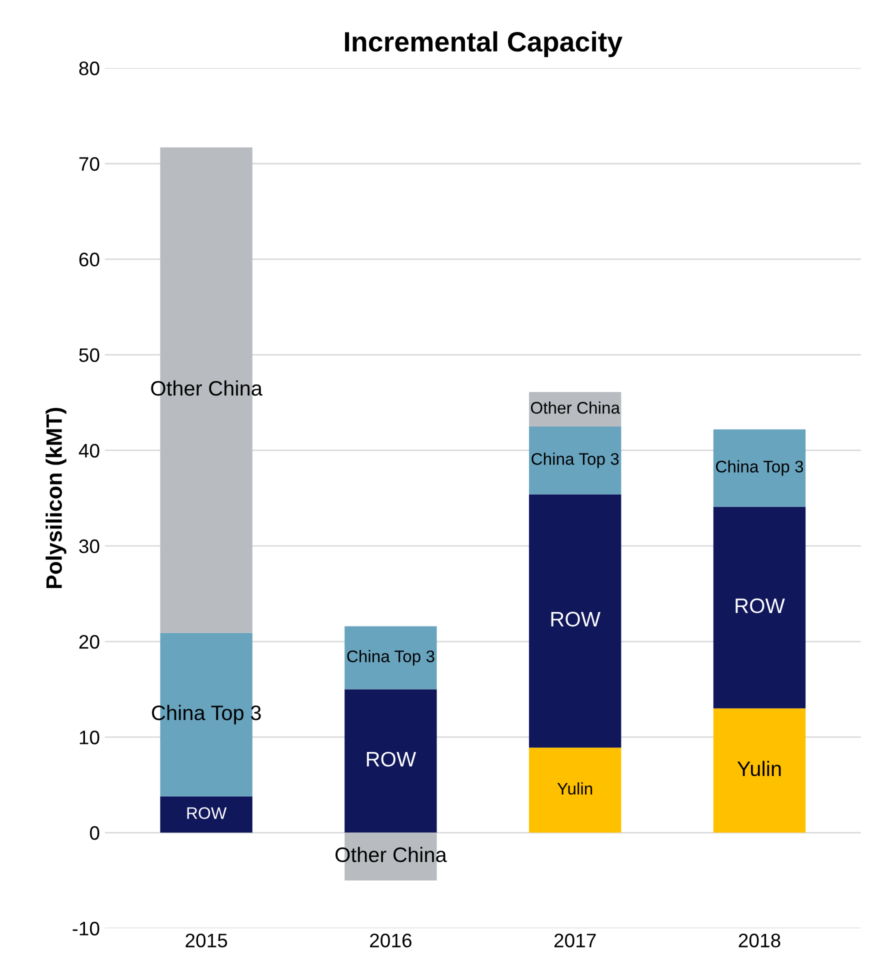 This screenshot has width=874, height=972. What do you see at coordinates (575, 941) in the screenshot?
I see `x-tick-label: 2017` at bounding box center [575, 941].